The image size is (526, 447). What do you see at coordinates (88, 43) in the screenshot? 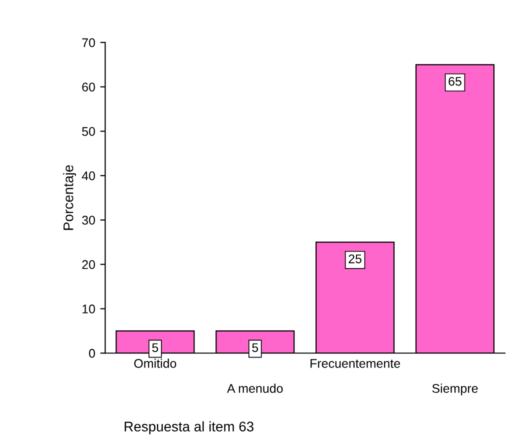
I see `y-tick-label: 70` at bounding box center [88, 43].